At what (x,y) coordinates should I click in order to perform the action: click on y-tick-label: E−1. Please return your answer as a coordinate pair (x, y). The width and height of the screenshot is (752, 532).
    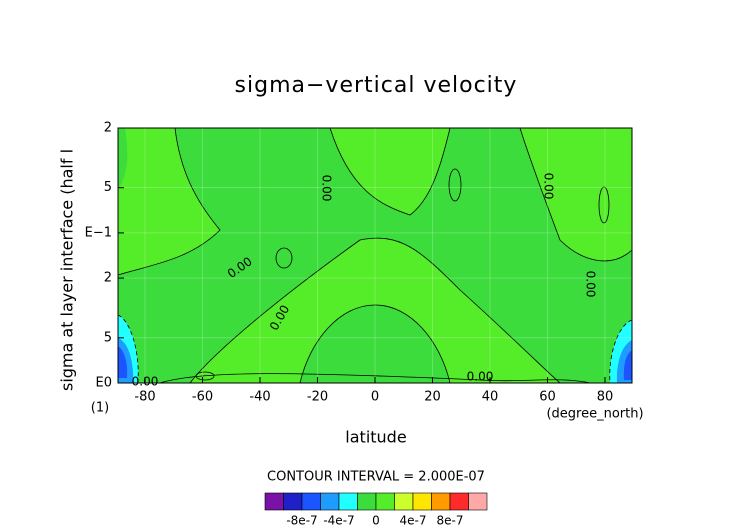
    Looking at the image, I should click on (98, 232).